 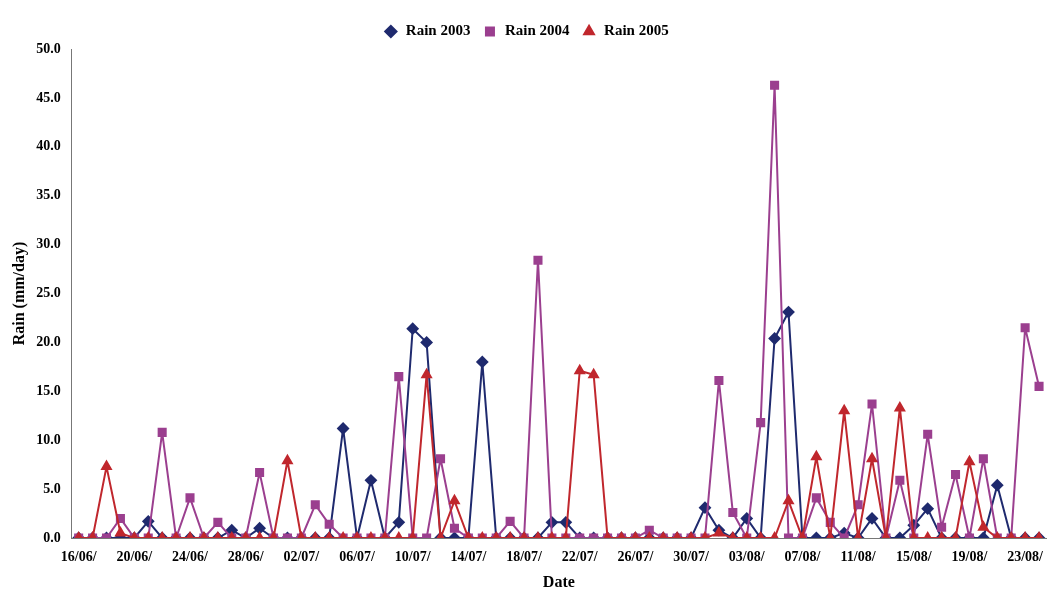 What do you see at coordinates (48, 439) in the screenshot?
I see `y-tick-label: 10.0` at bounding box center [48, 439].